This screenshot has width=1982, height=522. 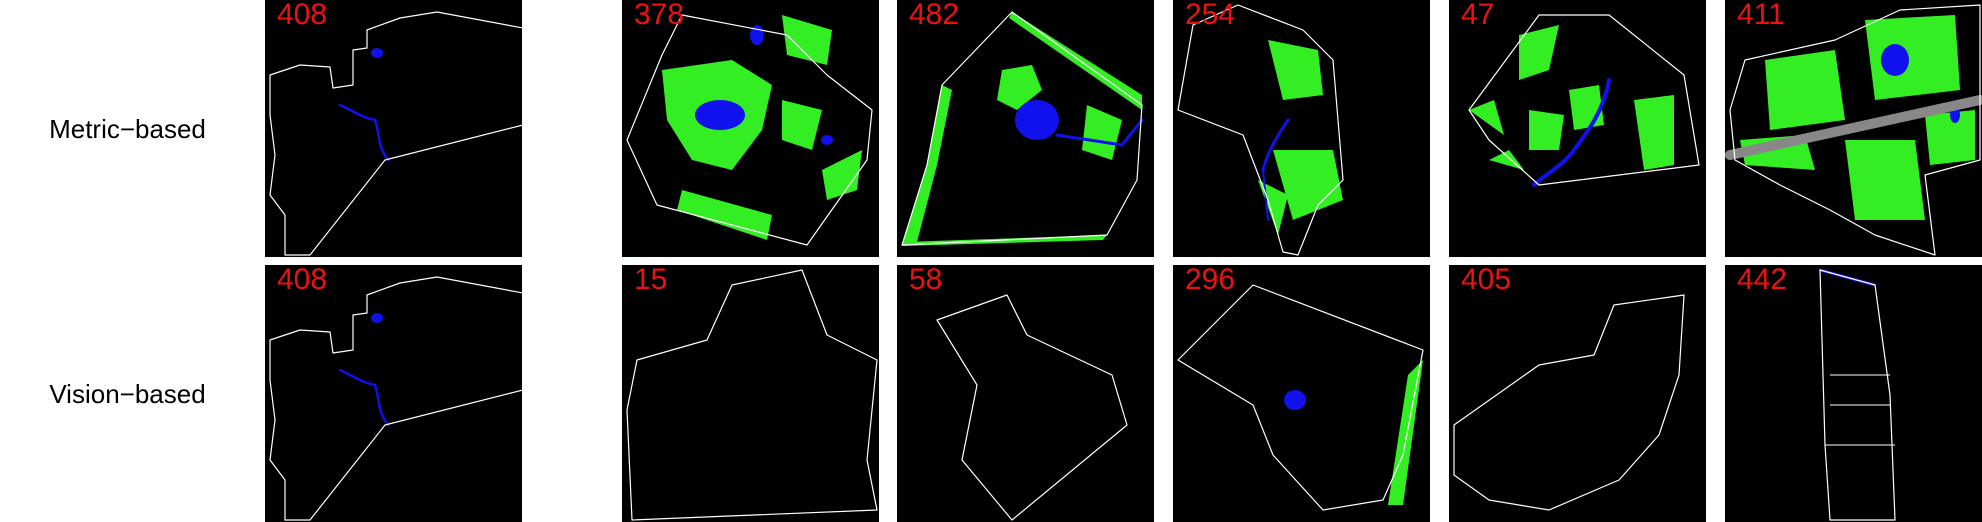 I want to click on map-tile: 411, so click(x=1853, y=128).